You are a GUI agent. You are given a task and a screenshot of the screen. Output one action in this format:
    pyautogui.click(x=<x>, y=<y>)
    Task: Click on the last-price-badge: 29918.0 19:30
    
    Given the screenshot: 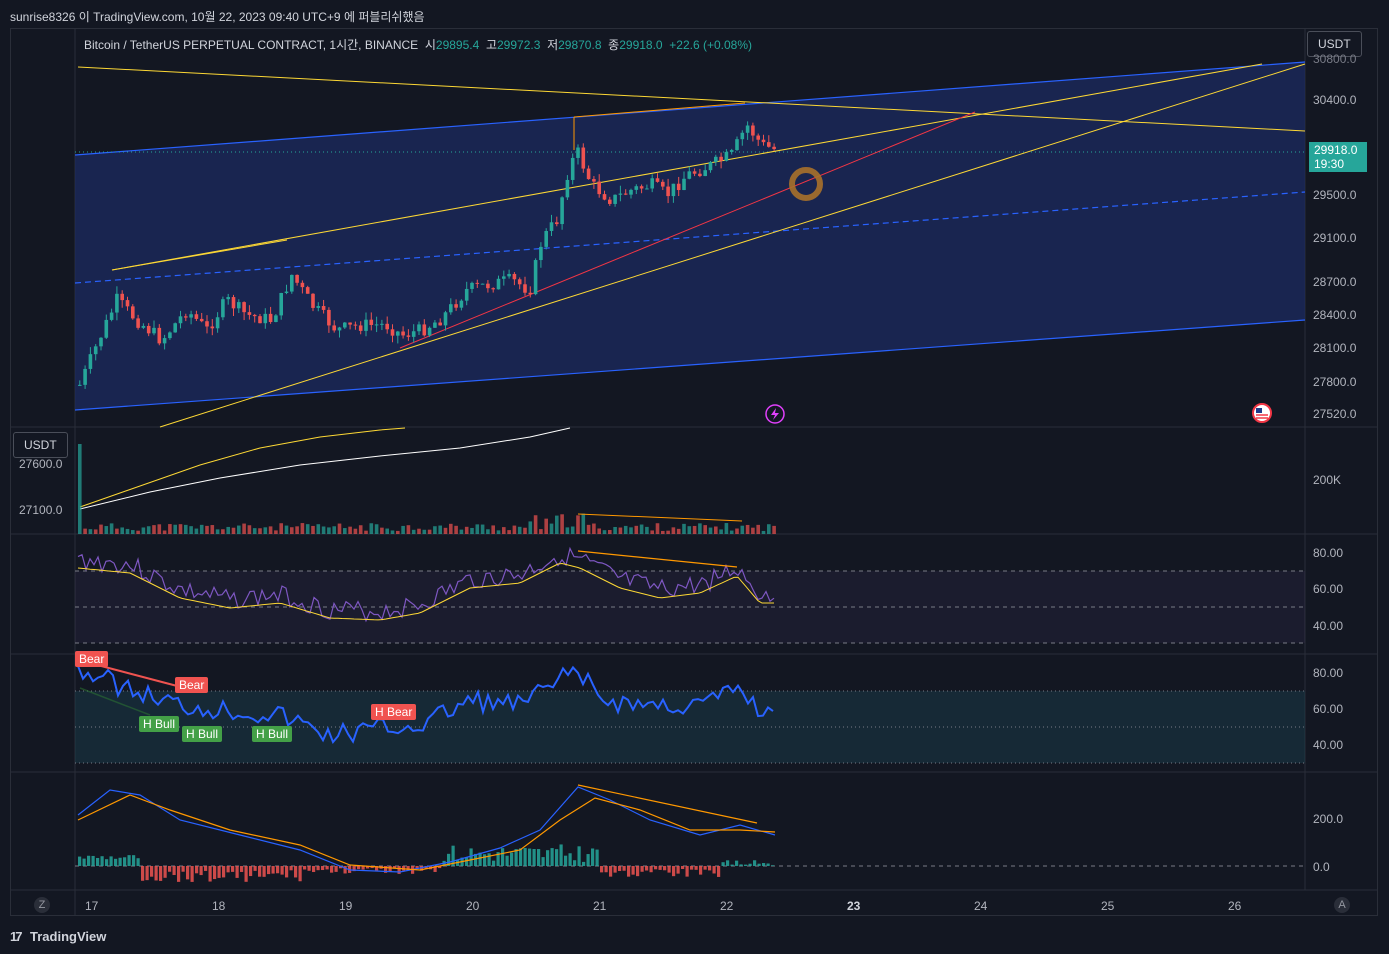 What is the action you would take?
    pyautogui.click(x=1338, y=157)
    